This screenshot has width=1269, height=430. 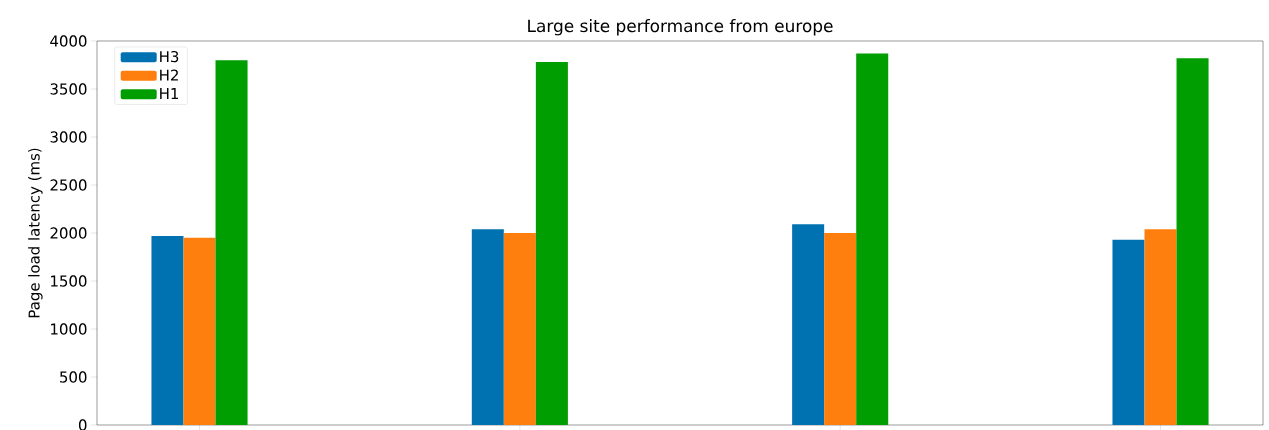 I want to click on y-tick-label: 0, so click(x=82, y=424).